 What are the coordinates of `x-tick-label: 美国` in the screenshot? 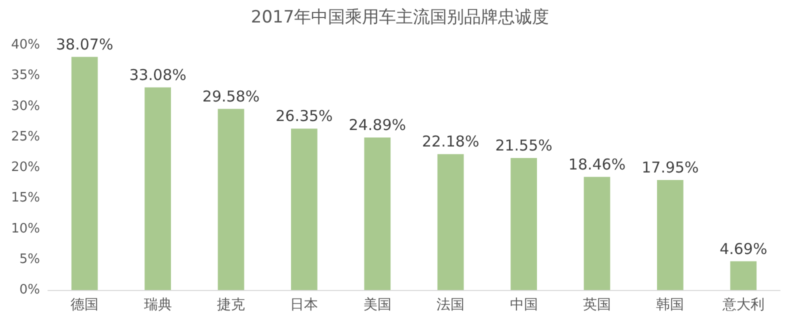 It's located at (377, 305).